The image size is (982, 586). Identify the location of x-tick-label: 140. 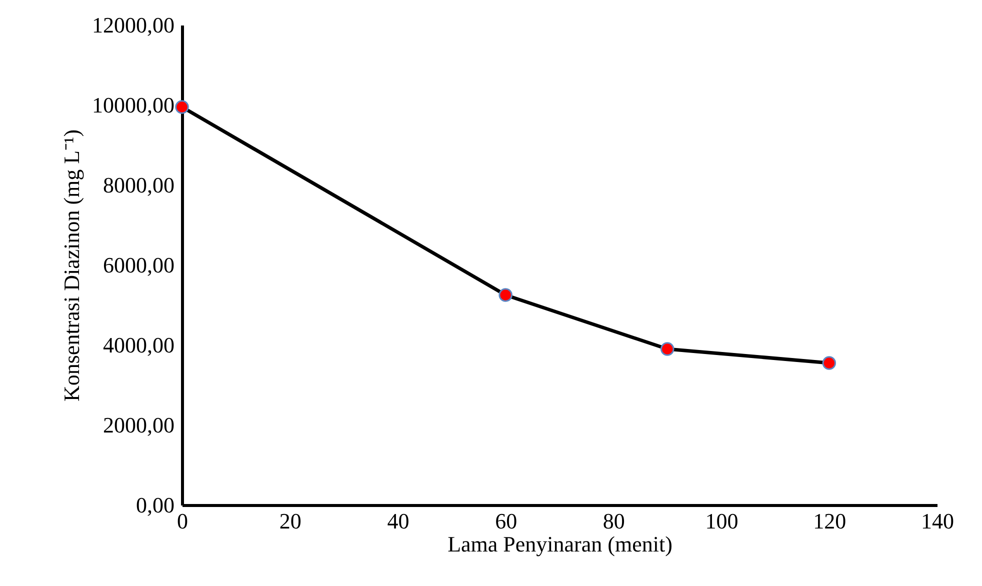
(937, 521).